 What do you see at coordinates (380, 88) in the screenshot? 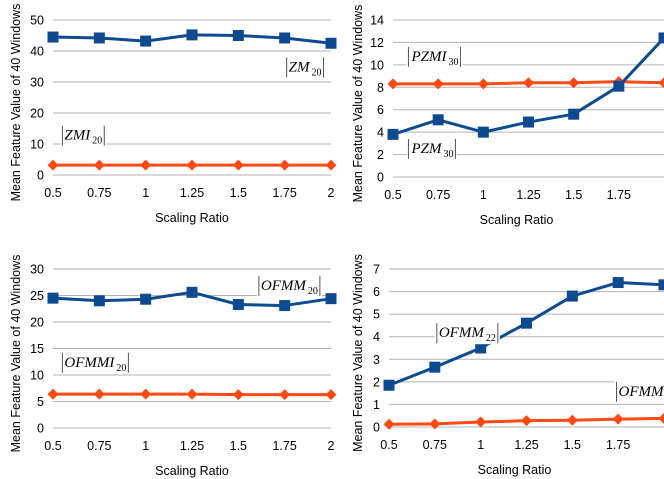
I see `y-tick-label: 8` at bounding box center [380, 88].